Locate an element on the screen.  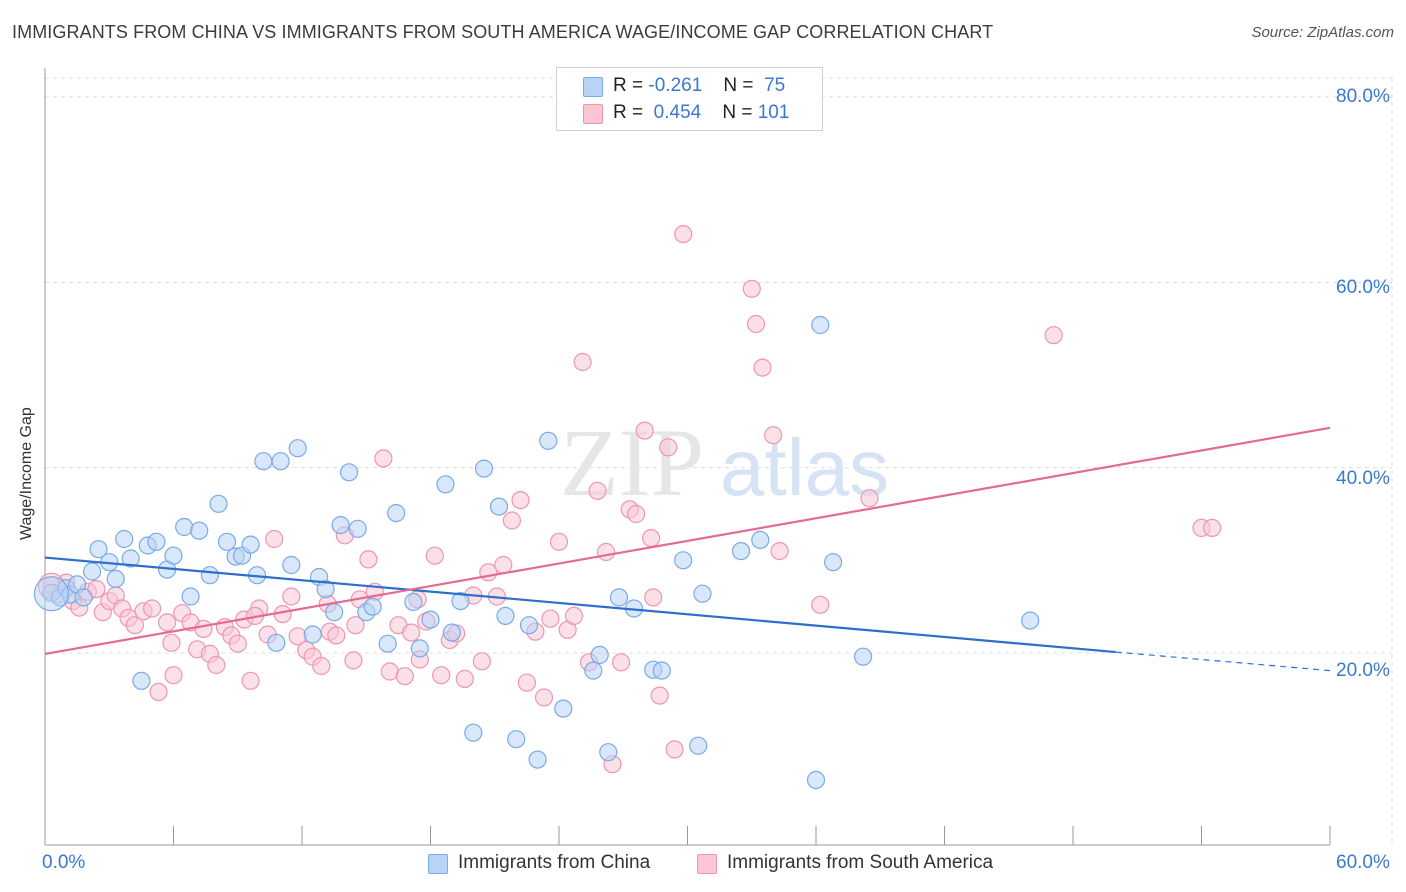
trend-line-china-extension is located at coordinates (1223, 661).